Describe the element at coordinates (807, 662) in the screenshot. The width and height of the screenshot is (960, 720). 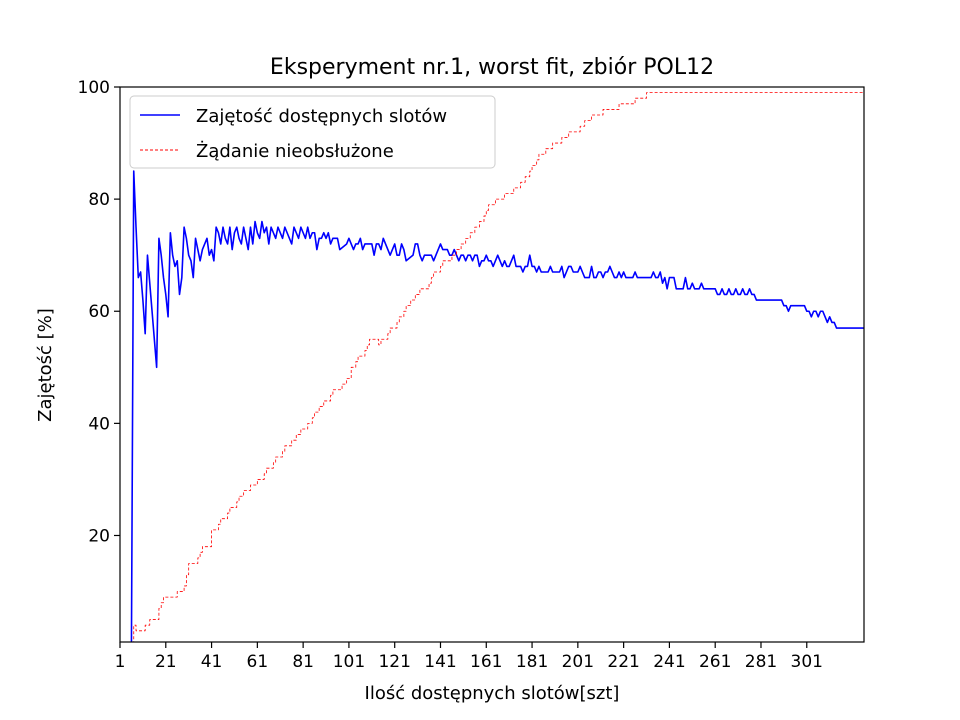
I see `x-tick-label: 301` at that location.